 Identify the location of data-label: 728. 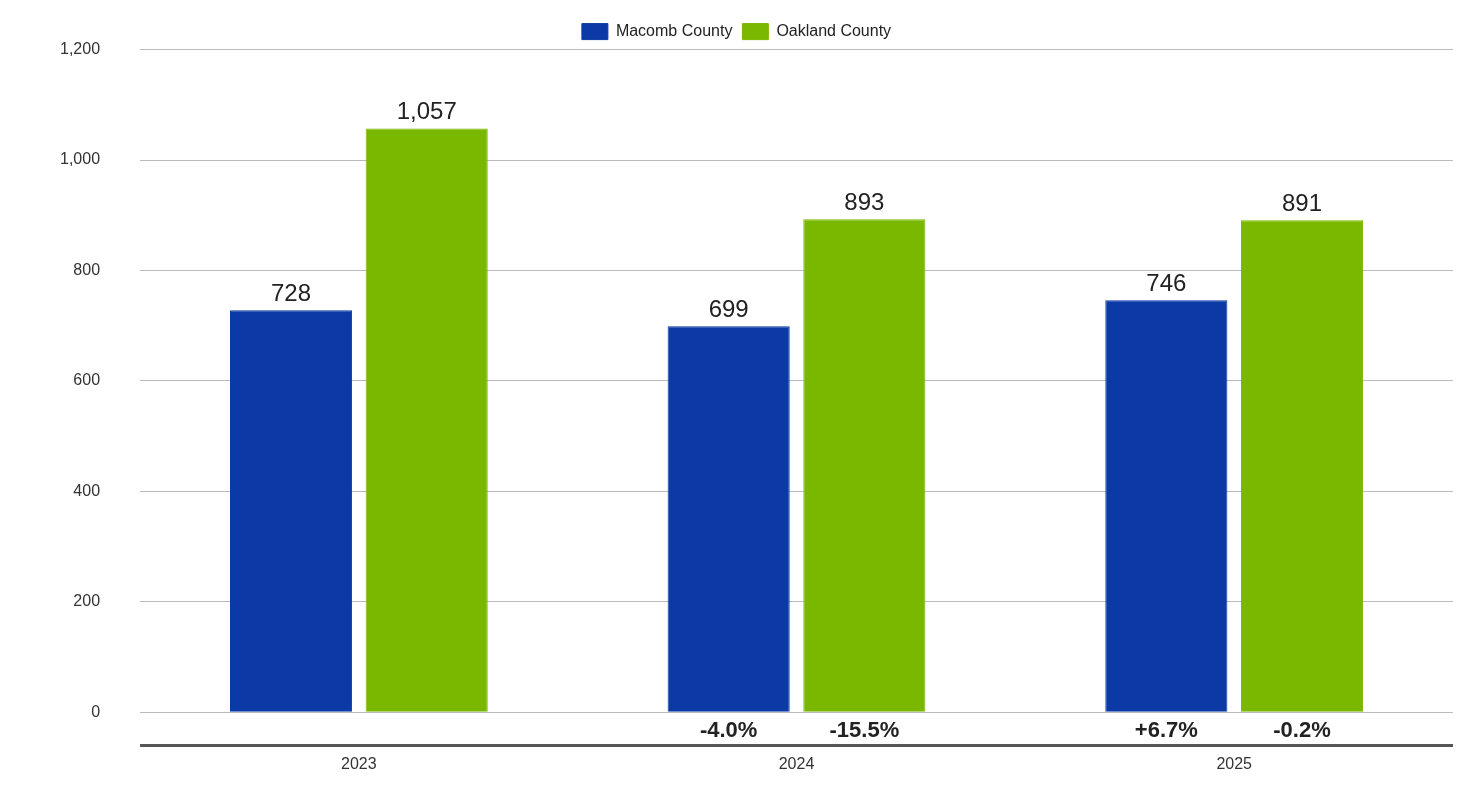
(291, 292).